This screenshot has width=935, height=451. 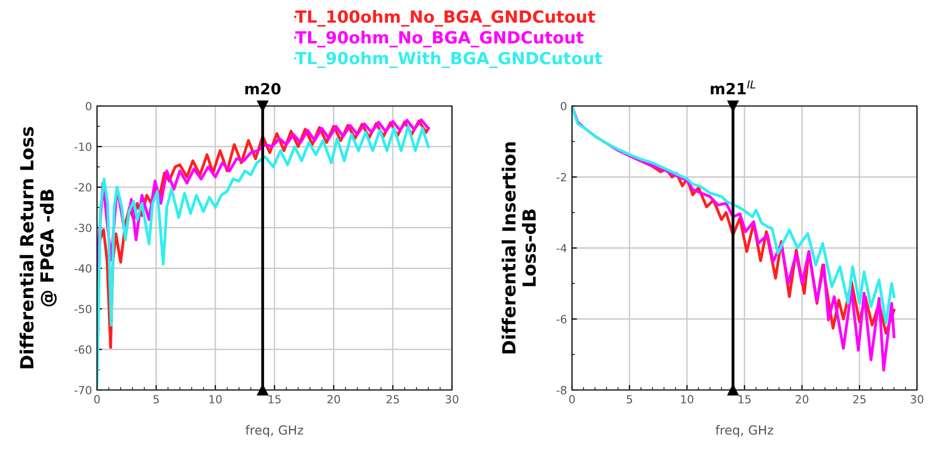 What do you see at coordinates (561, 319) in the screenshot?
I see `y-tick-label: -6` at bounding box center [561, 319].